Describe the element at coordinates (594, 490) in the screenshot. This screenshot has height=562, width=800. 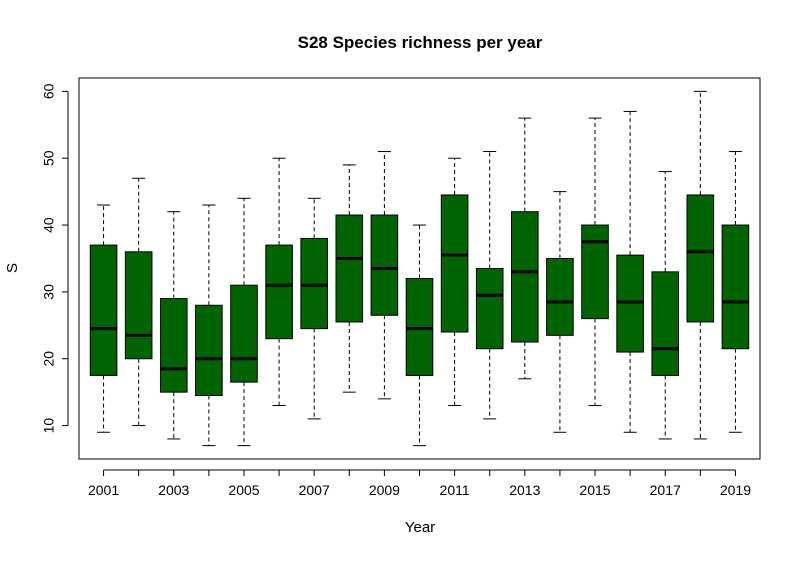
I see `x-tick-label: 2015` at that location.